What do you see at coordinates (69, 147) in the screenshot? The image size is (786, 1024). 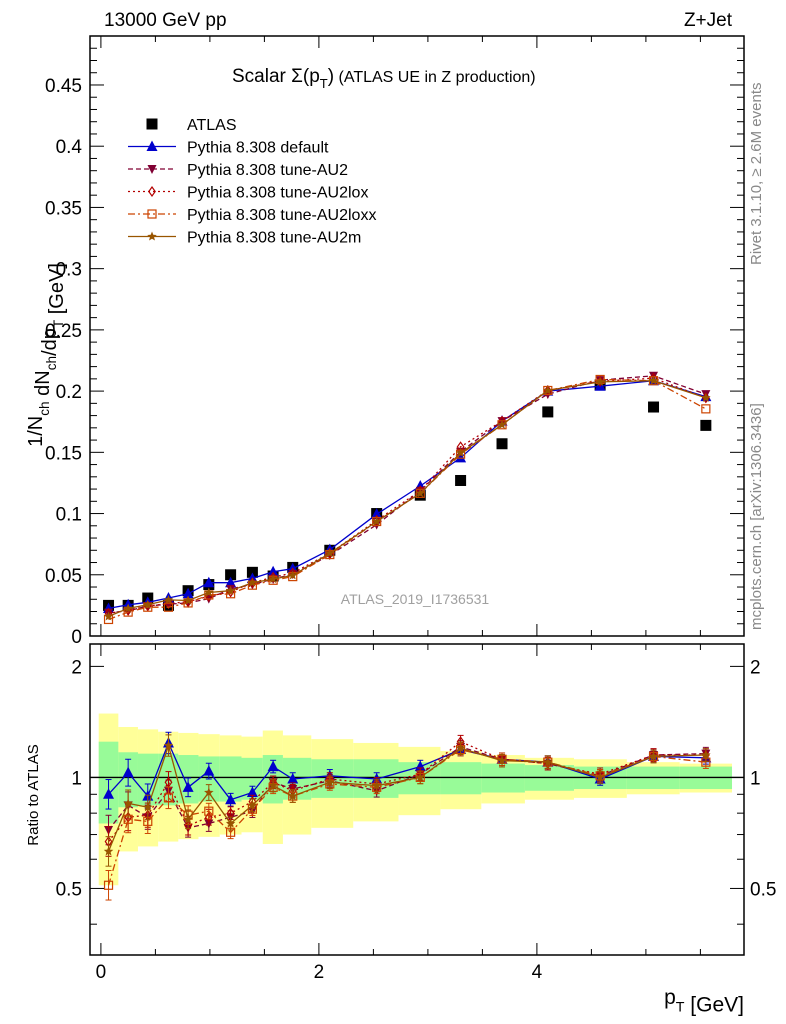 I see `y-tick-label-top: 0.4` at bounding box center [69, 147].